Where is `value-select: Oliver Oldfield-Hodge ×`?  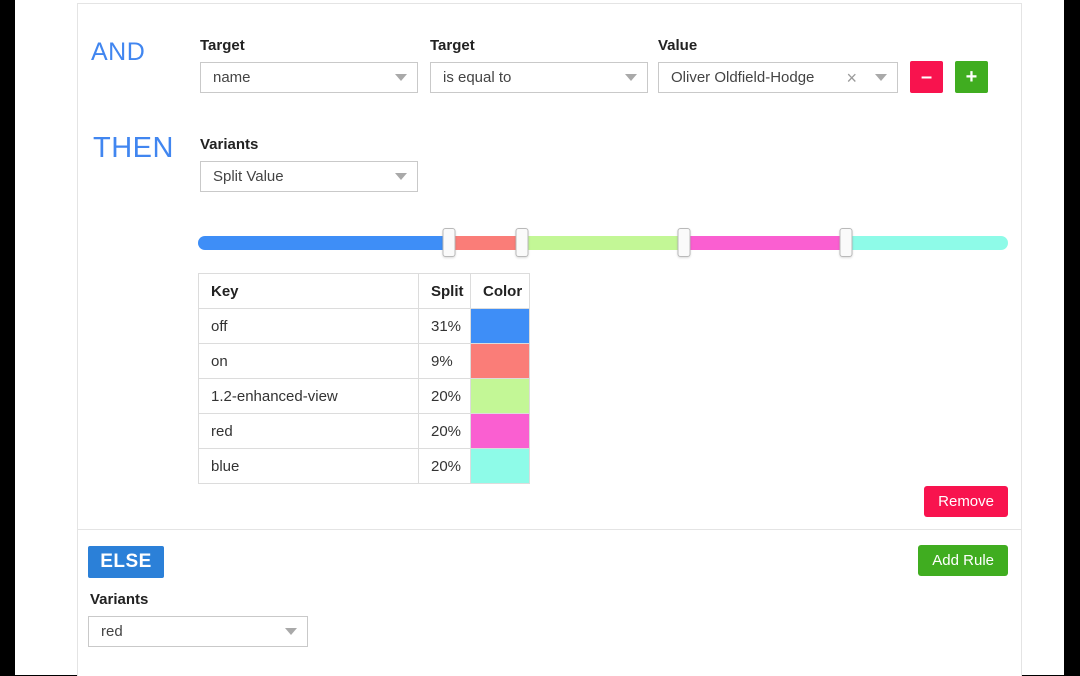 value-select: Oliver Oldfield-Hodge × is located at coordinates (778, 77).